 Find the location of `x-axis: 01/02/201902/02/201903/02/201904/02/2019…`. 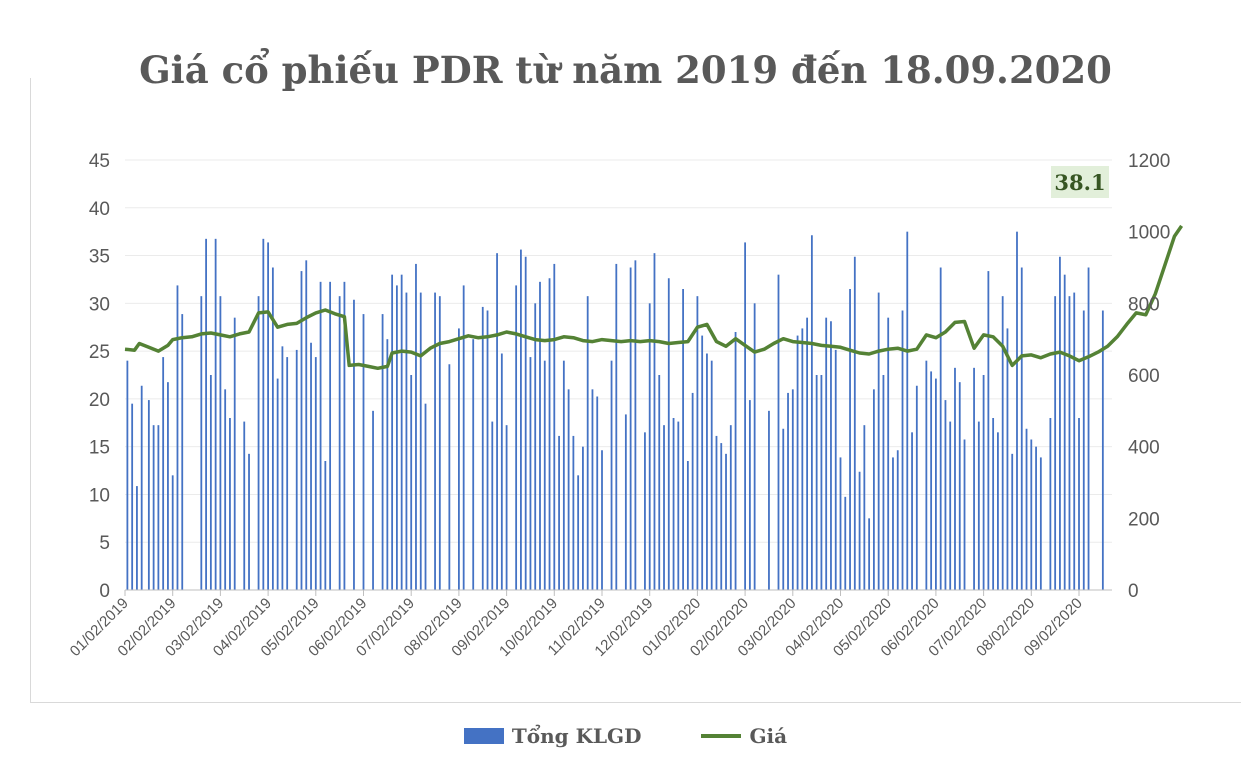

x-axis: 01/02/201902/02/201903/02/201904/02/2019… is located at coordinates (589, 624).